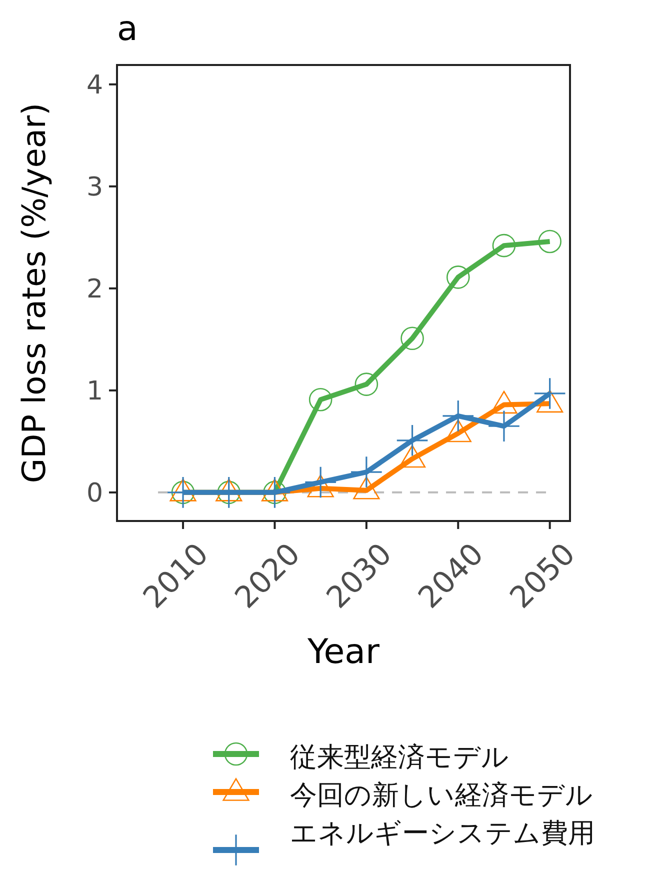  What do you see at coordinates (34, 293) in the screenshot?
I see `y-axis-title: GDP loss rates (%/year)` at bounding box center [34, 293].